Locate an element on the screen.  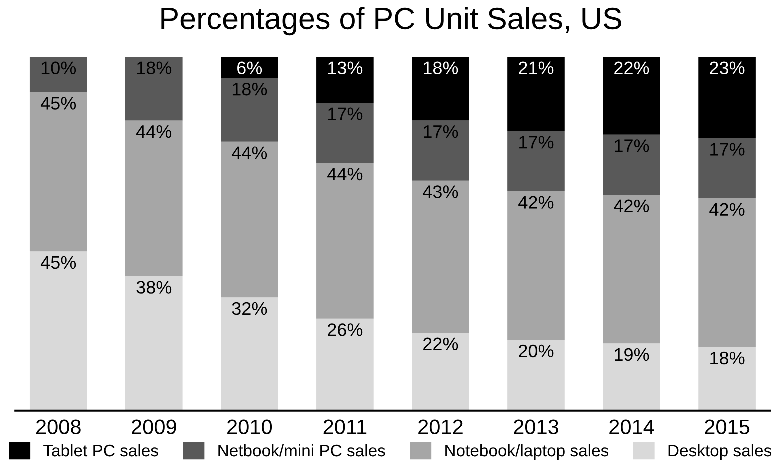
chart-title: Percentages of PC Unit Sales, US is located at coordinates (392, 21).